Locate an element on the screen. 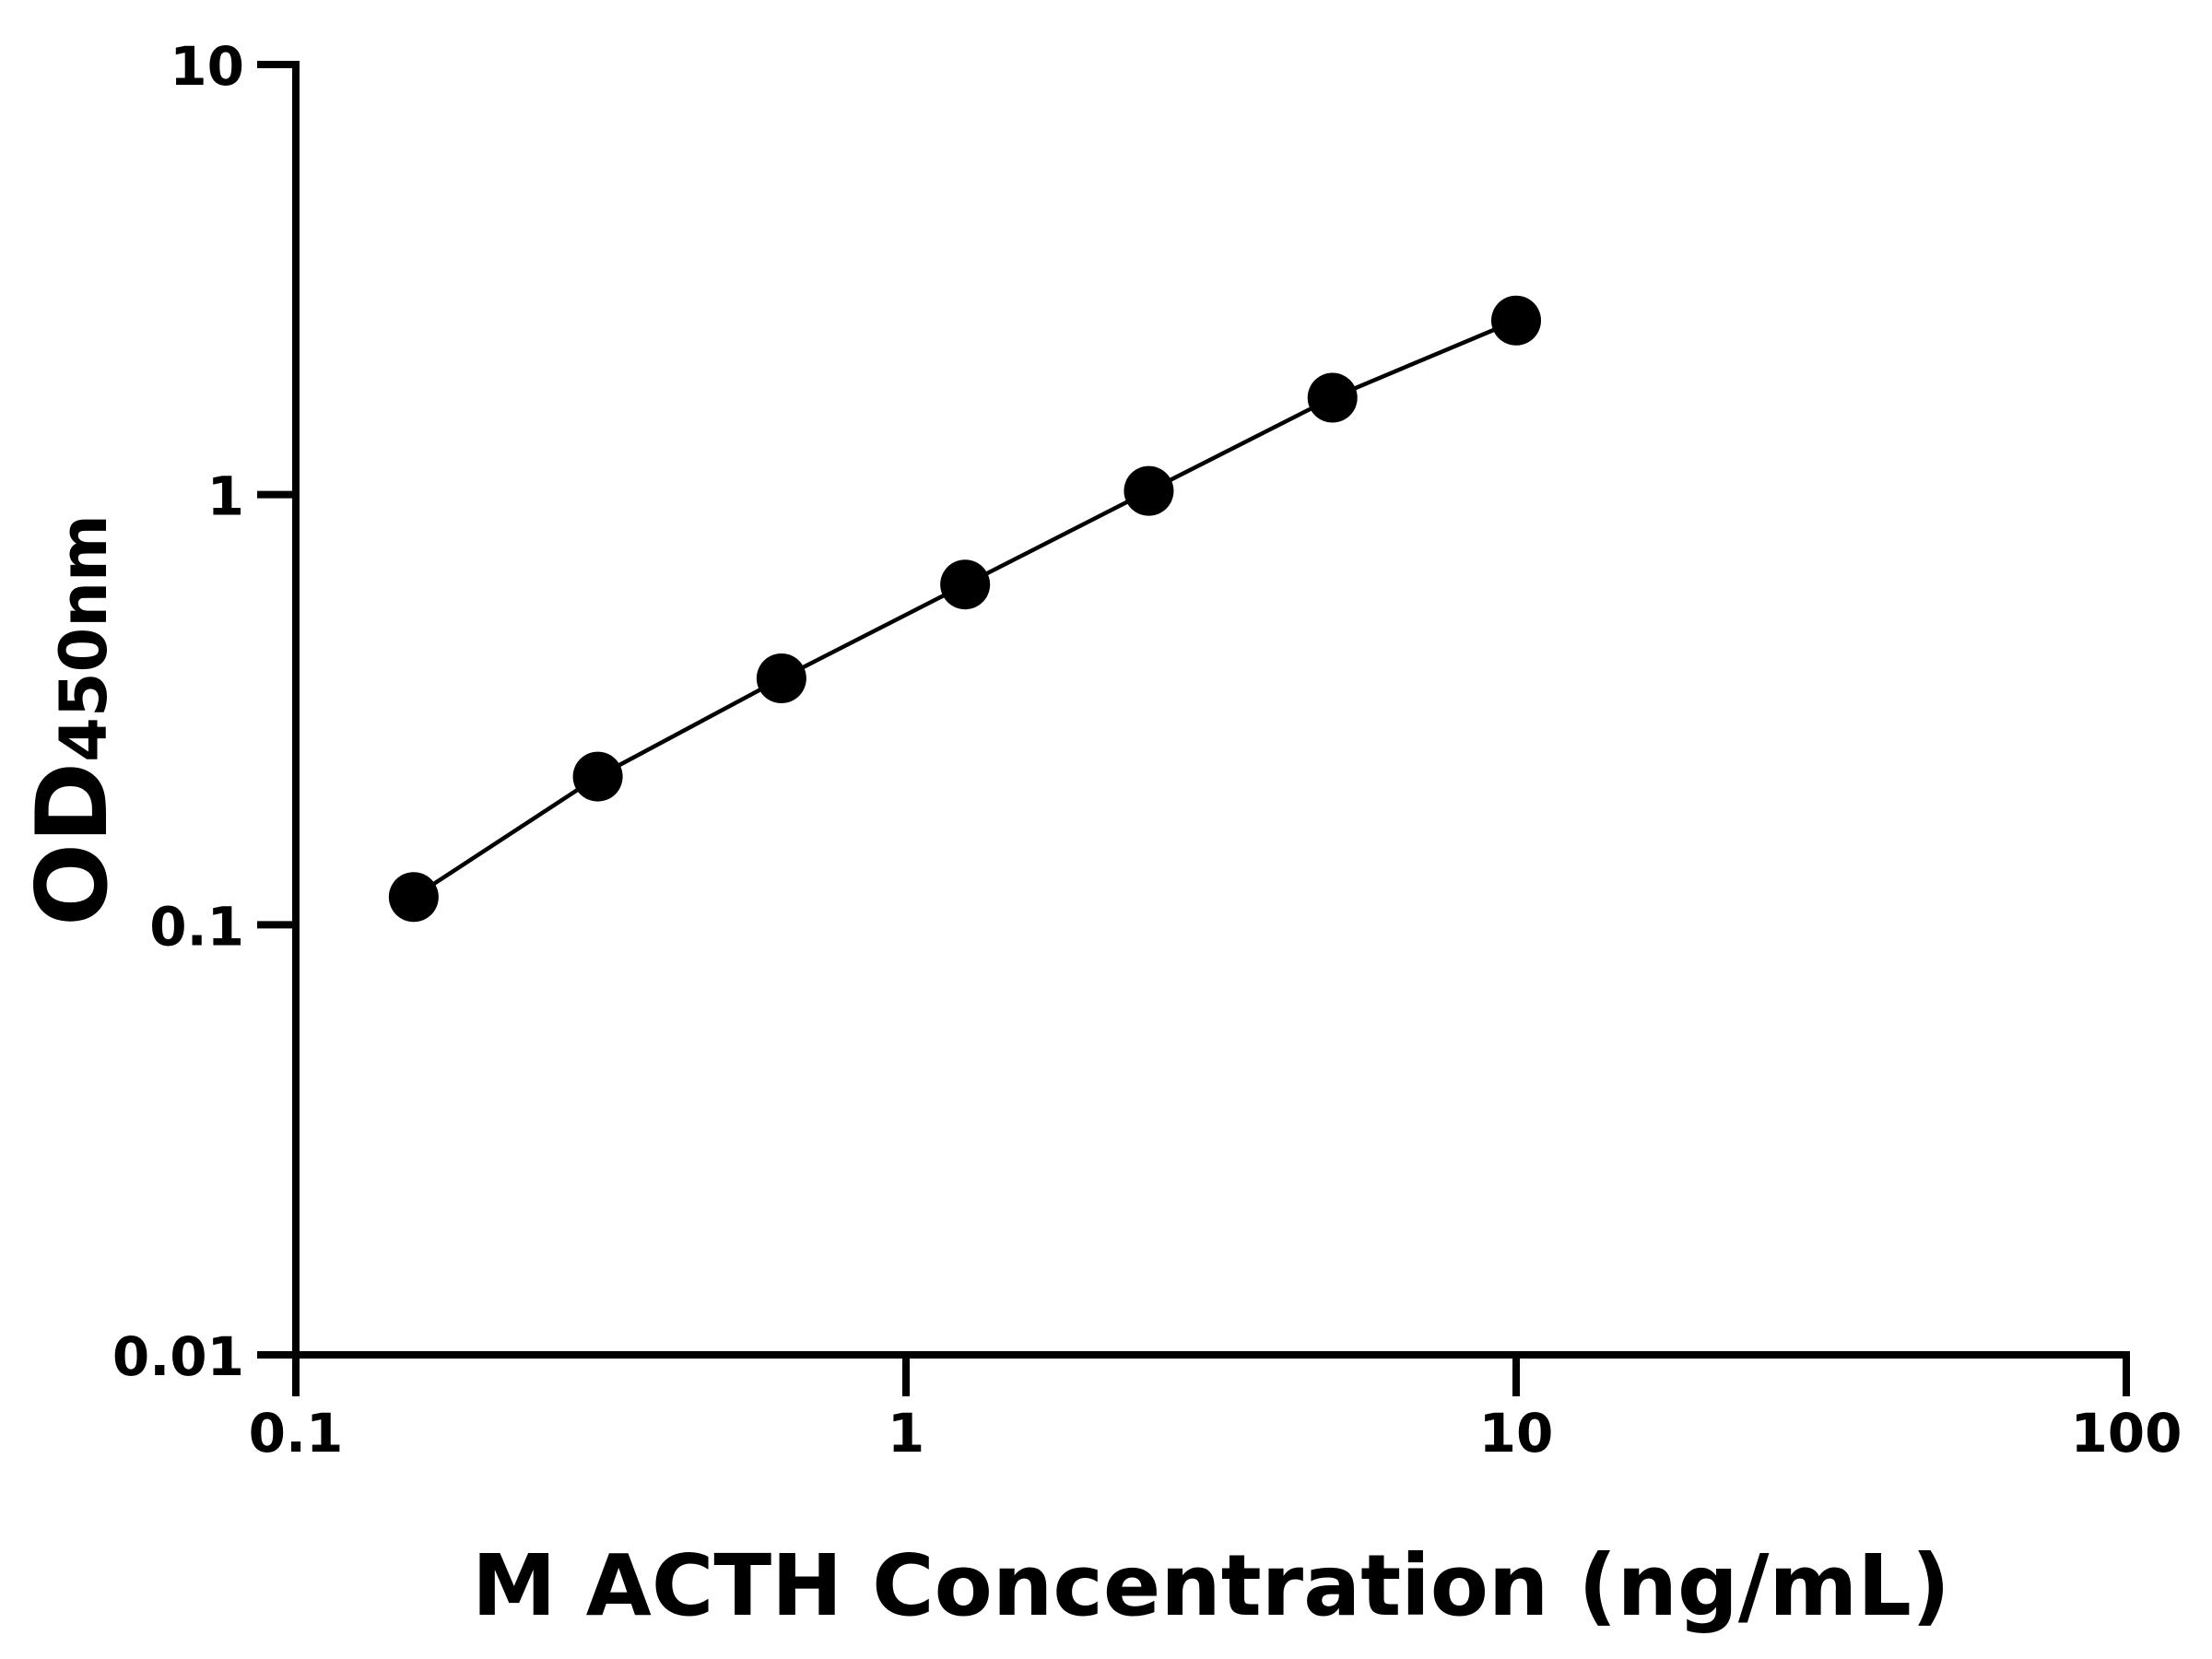 The height and width of the screenshot is (1659, 2212). y-axis-title: OD450nm is located at coordinates (72, 720).